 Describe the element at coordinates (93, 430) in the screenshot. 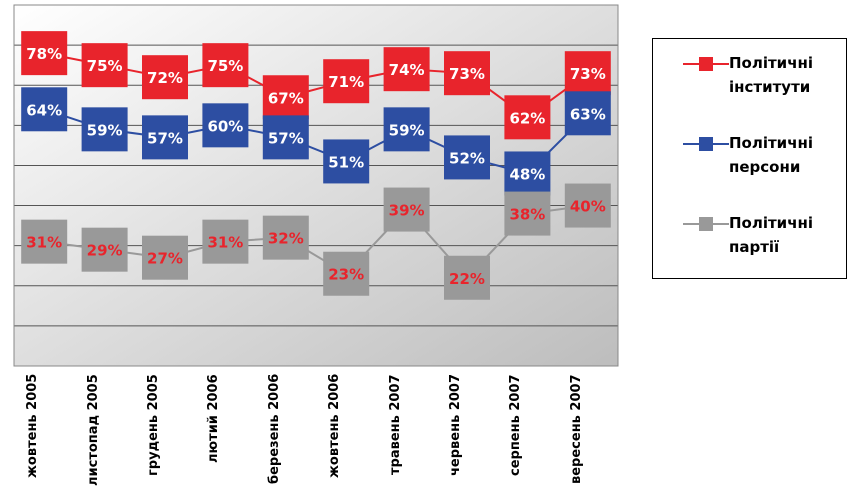

I see `x-tick-label: листопад 2005` at that location.